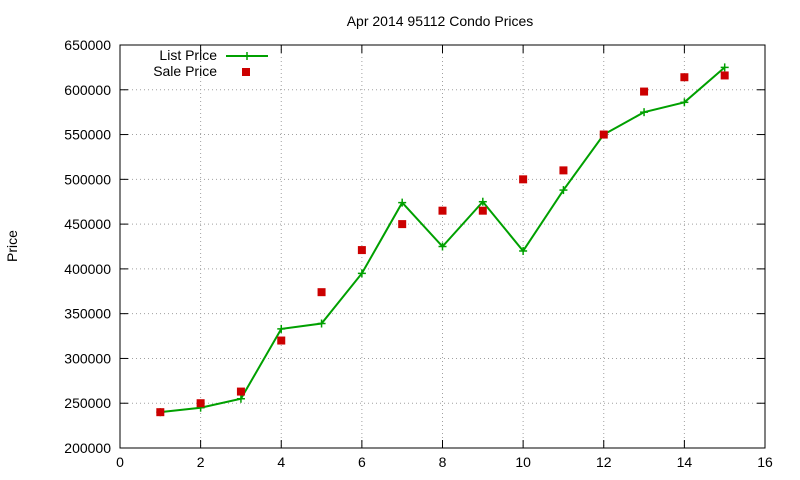 This screenshot has height=480, width=800. I want to click on x-tick-label: 16, so click(765, 462).